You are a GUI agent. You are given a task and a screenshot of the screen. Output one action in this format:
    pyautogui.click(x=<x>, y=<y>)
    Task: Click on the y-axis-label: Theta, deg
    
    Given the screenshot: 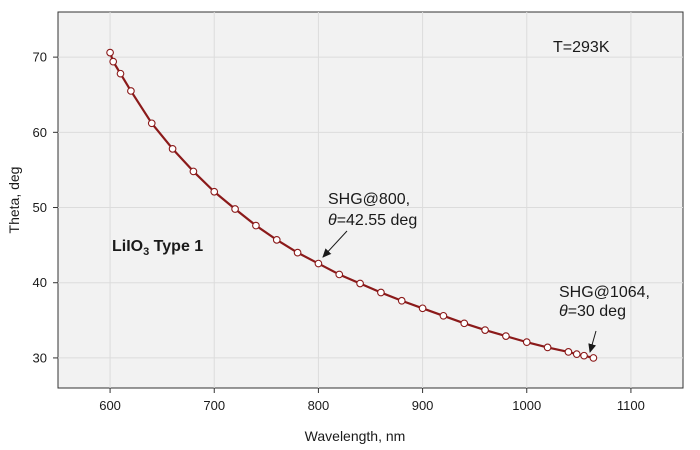 What is the action you would take?
    pyautogui.click(x=14, y=200)
    